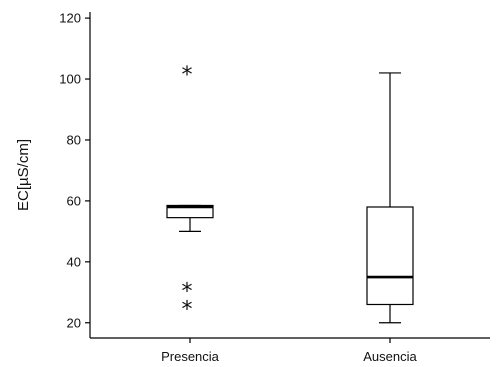 The image size is (499, 367). Describe the element at coordinates (390, 198) in the screenshot. I see `box-ausencia` at that location.